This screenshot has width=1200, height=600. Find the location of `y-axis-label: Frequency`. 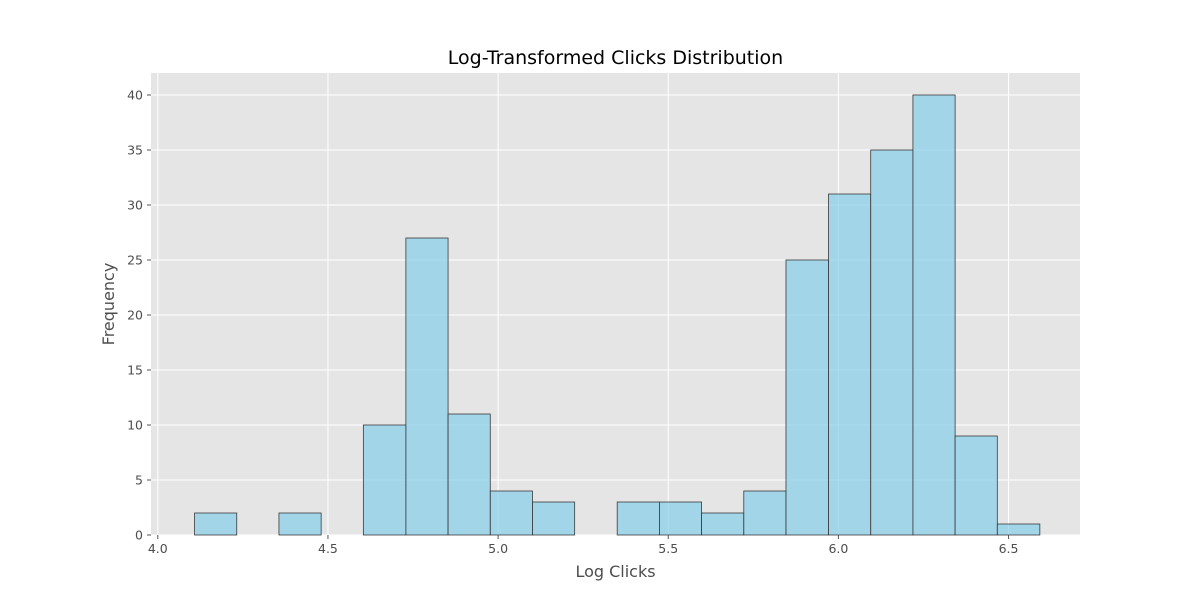

y-axis-label: Frequency is located at coordinates (108, 304).